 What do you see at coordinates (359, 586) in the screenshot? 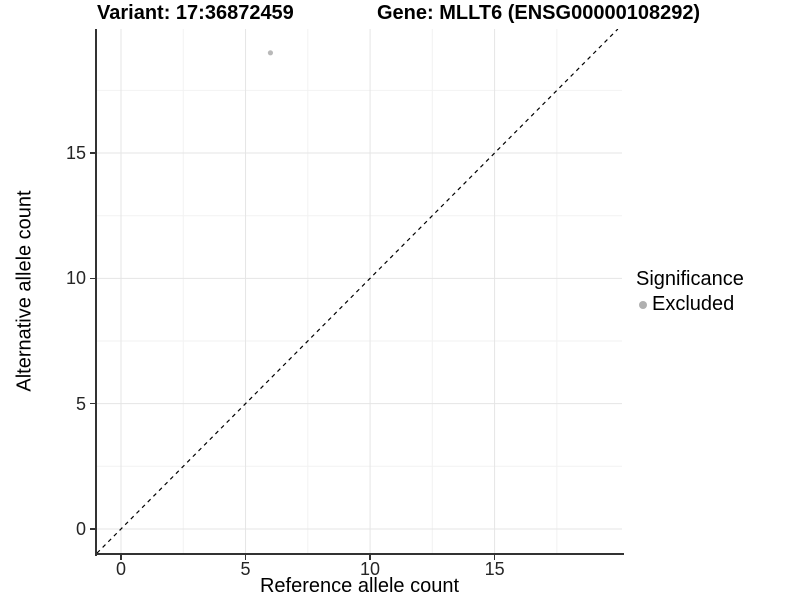
I see `x-axis-title: Reference allele count` at bounding box center [359, 586].